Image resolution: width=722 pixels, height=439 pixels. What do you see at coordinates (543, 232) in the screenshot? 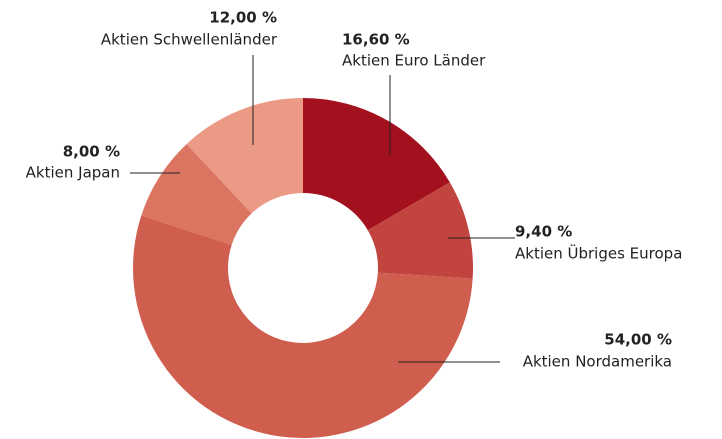
I see `value-label: 9,40 %` at bounding box center [543, 232].